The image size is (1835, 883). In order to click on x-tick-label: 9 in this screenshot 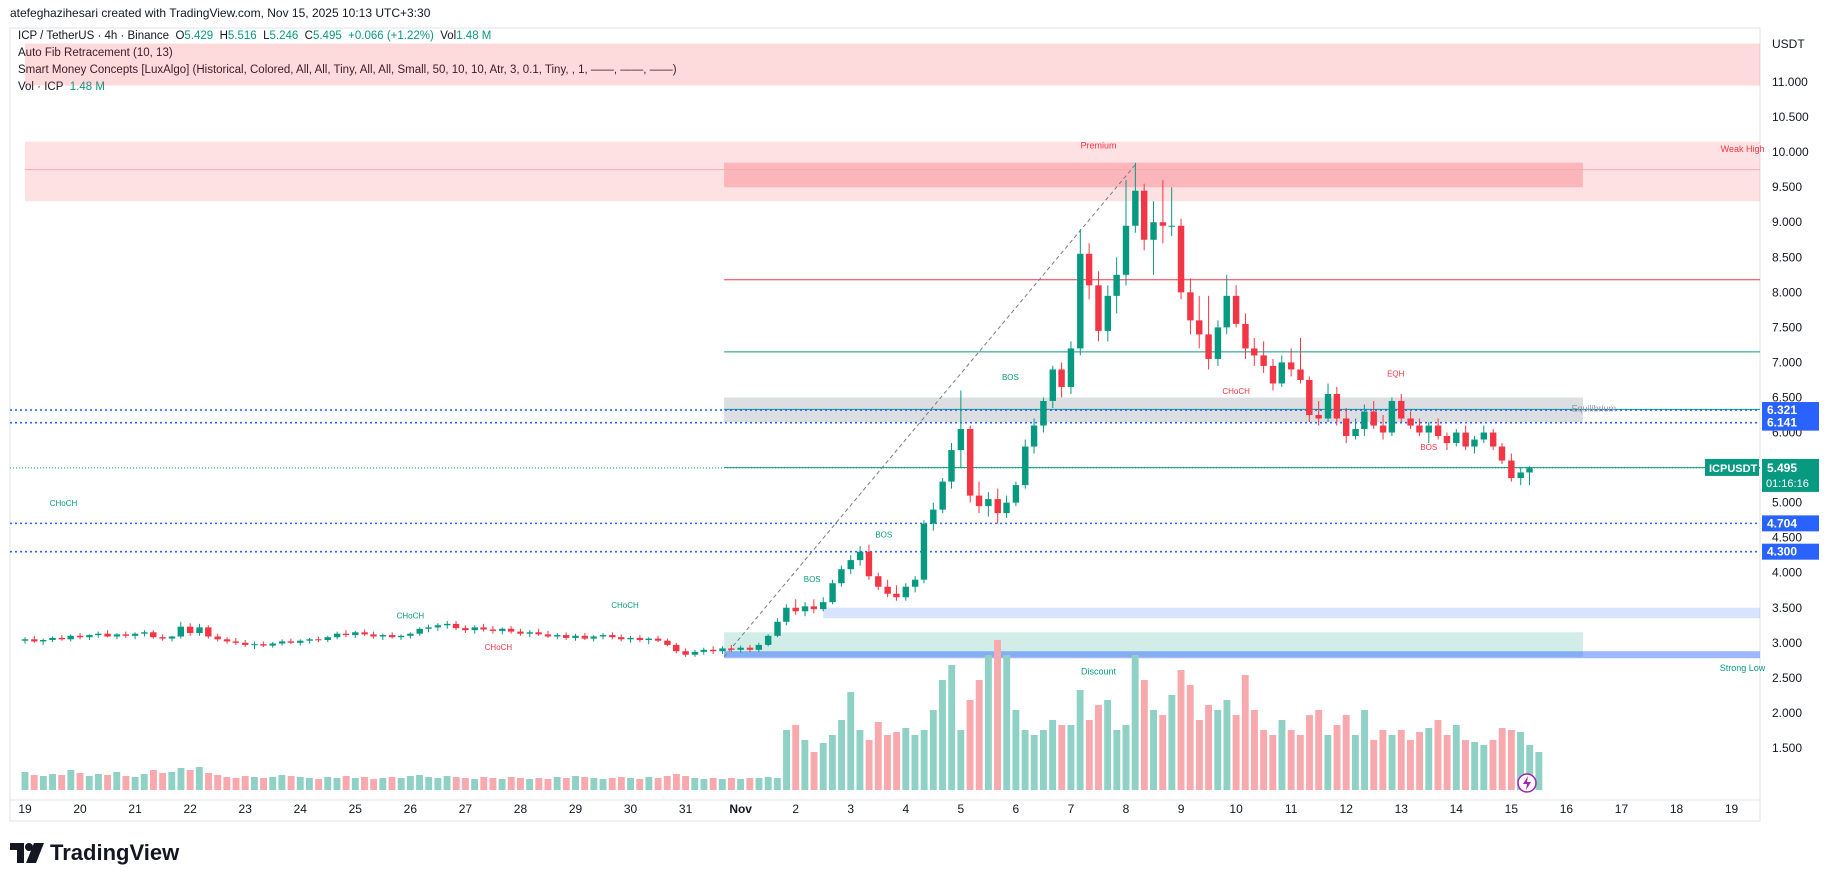, I will do `click(1181, 809)`.